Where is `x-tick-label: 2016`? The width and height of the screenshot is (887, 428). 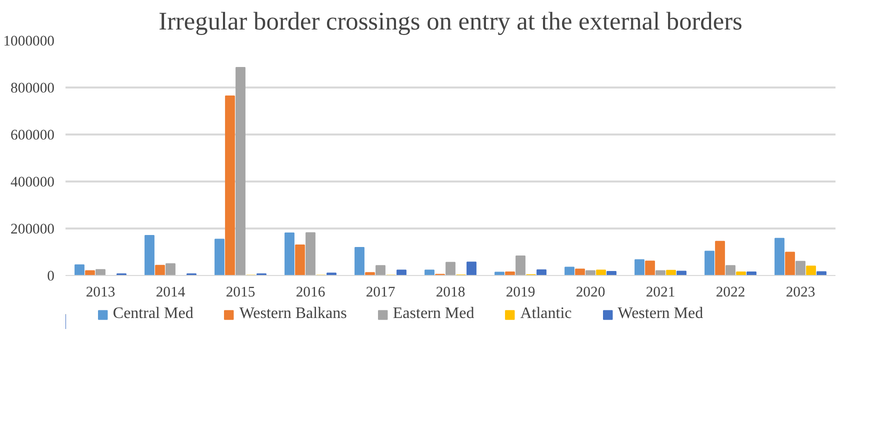 x-tick-label: 2016 is located at coordinates (311, 292).